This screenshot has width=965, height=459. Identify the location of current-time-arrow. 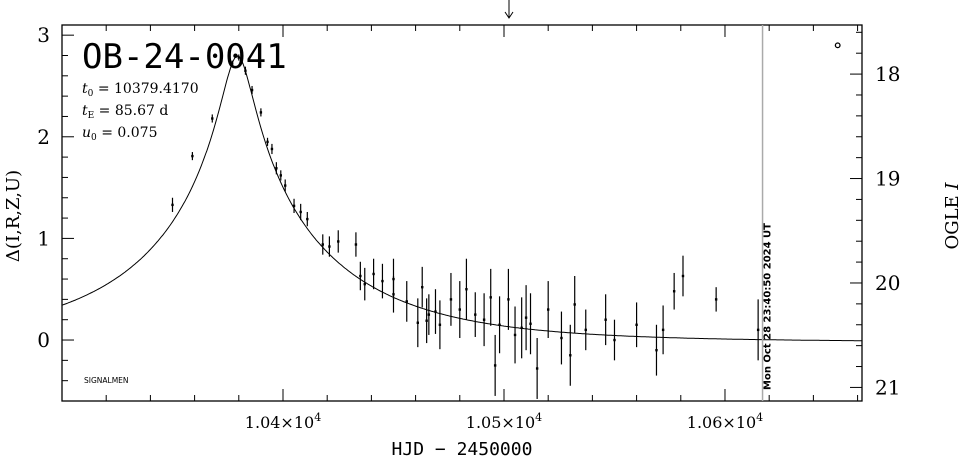
(509, 9).